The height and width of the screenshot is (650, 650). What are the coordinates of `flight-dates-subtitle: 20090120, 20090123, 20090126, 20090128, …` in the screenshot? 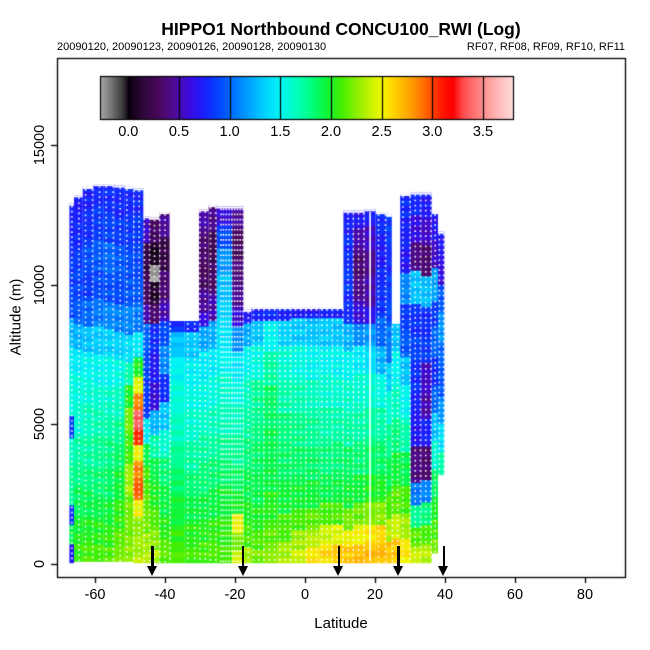 It's located at (192, 47).